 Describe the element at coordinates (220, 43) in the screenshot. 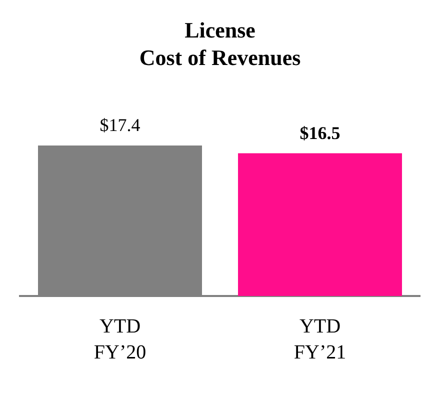

I see `chart-title: License Cost of Revenues` at that location.